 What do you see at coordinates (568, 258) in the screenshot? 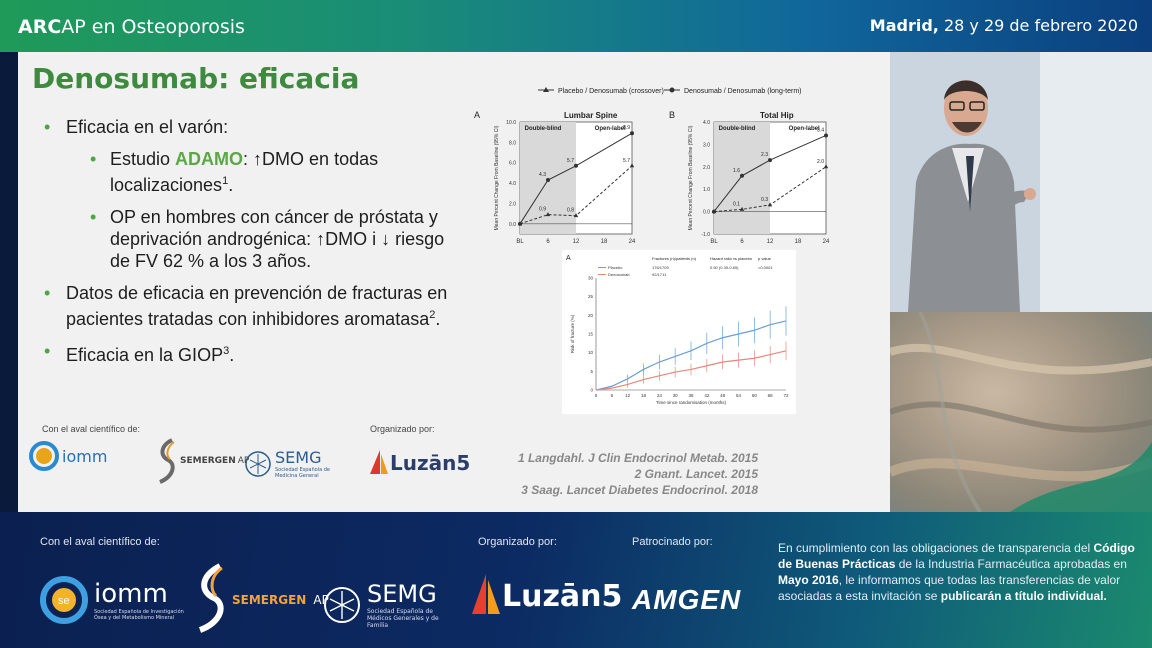
I see `panel-label: A` at bounding box center [568, 258].